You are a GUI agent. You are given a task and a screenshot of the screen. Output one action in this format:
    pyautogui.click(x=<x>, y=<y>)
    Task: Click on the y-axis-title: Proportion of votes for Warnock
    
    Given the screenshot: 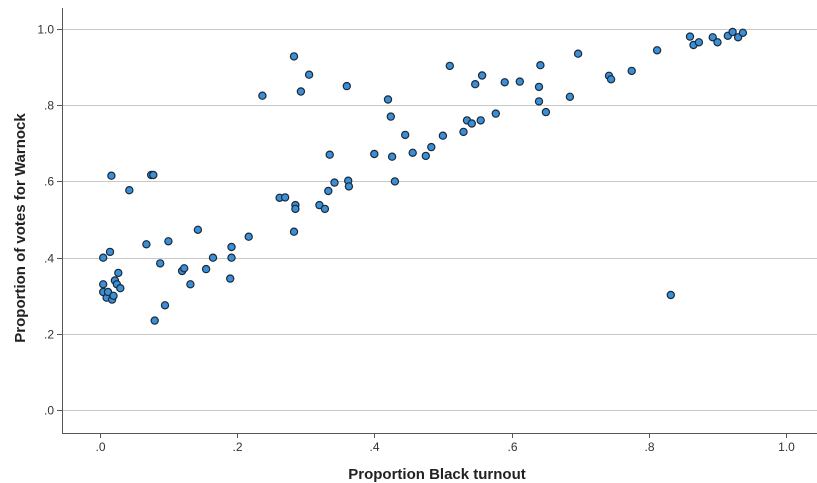 What is the action you would take?
    pyautogui.click(x=20, y=228)
    